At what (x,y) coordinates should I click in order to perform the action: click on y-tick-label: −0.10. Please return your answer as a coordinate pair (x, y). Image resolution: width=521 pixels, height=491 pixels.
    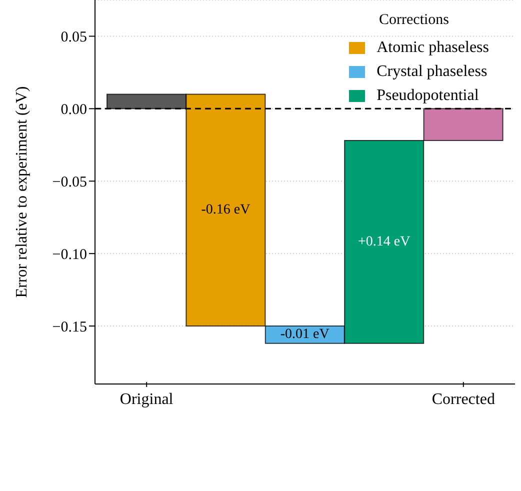
    Looking at the image, I should click on (69, 254).